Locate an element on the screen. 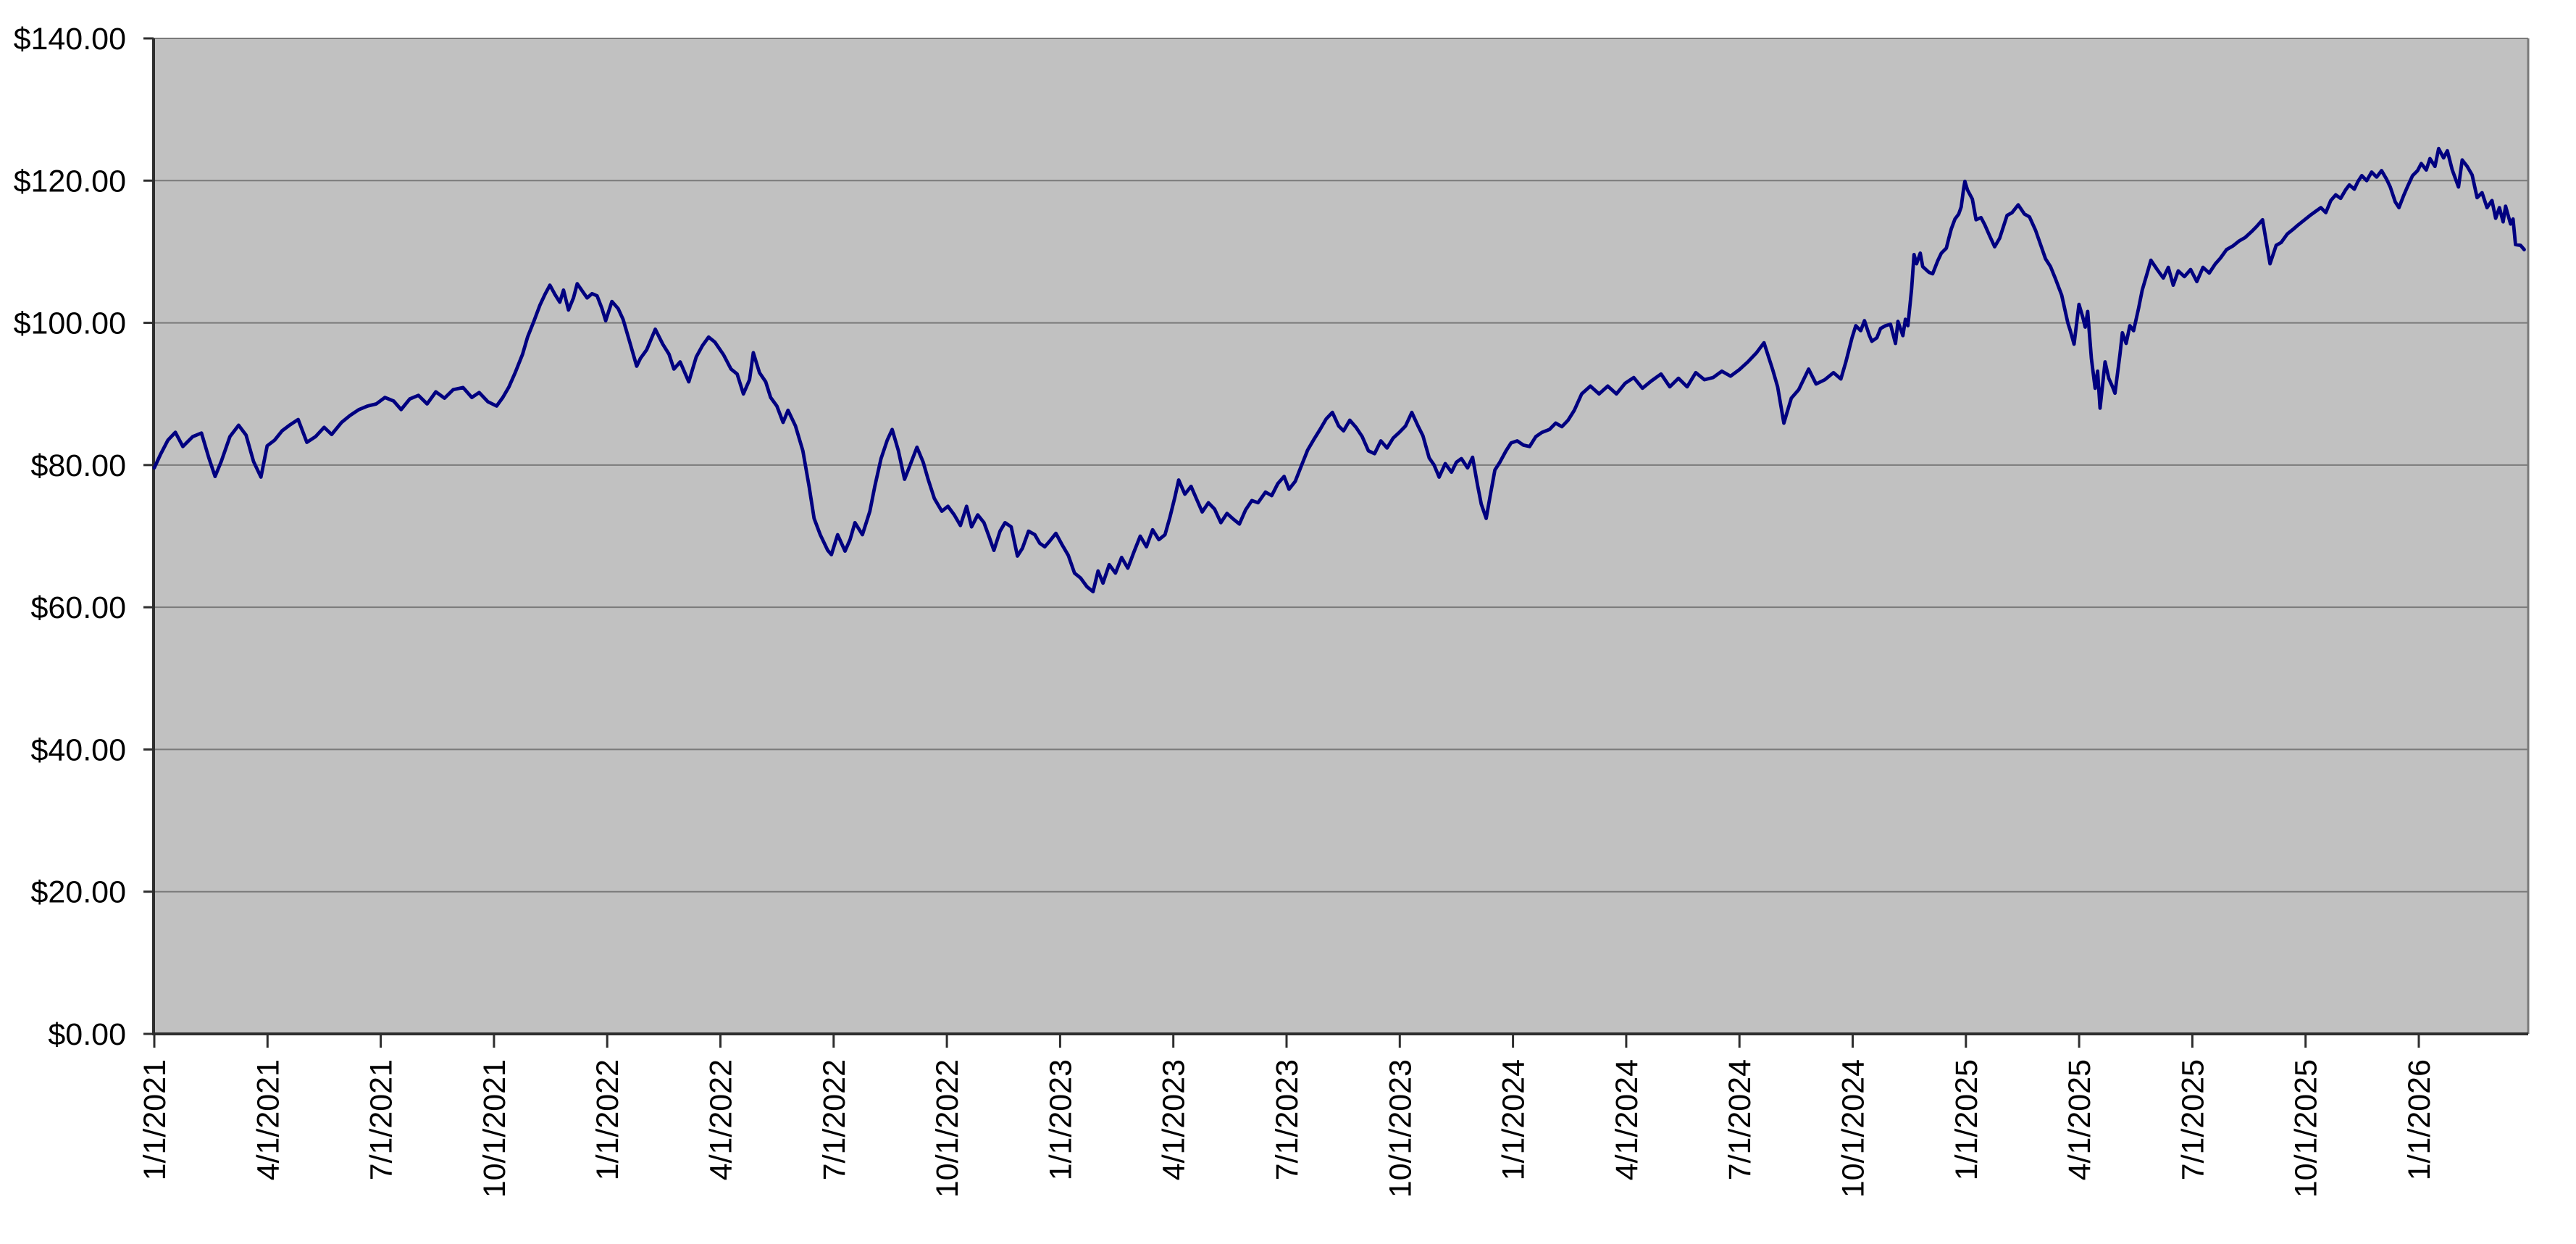 This screenshot has width=2576, height=1244. x-axis-label: 10/1/2024 is located at coordinates (1853, 1128).